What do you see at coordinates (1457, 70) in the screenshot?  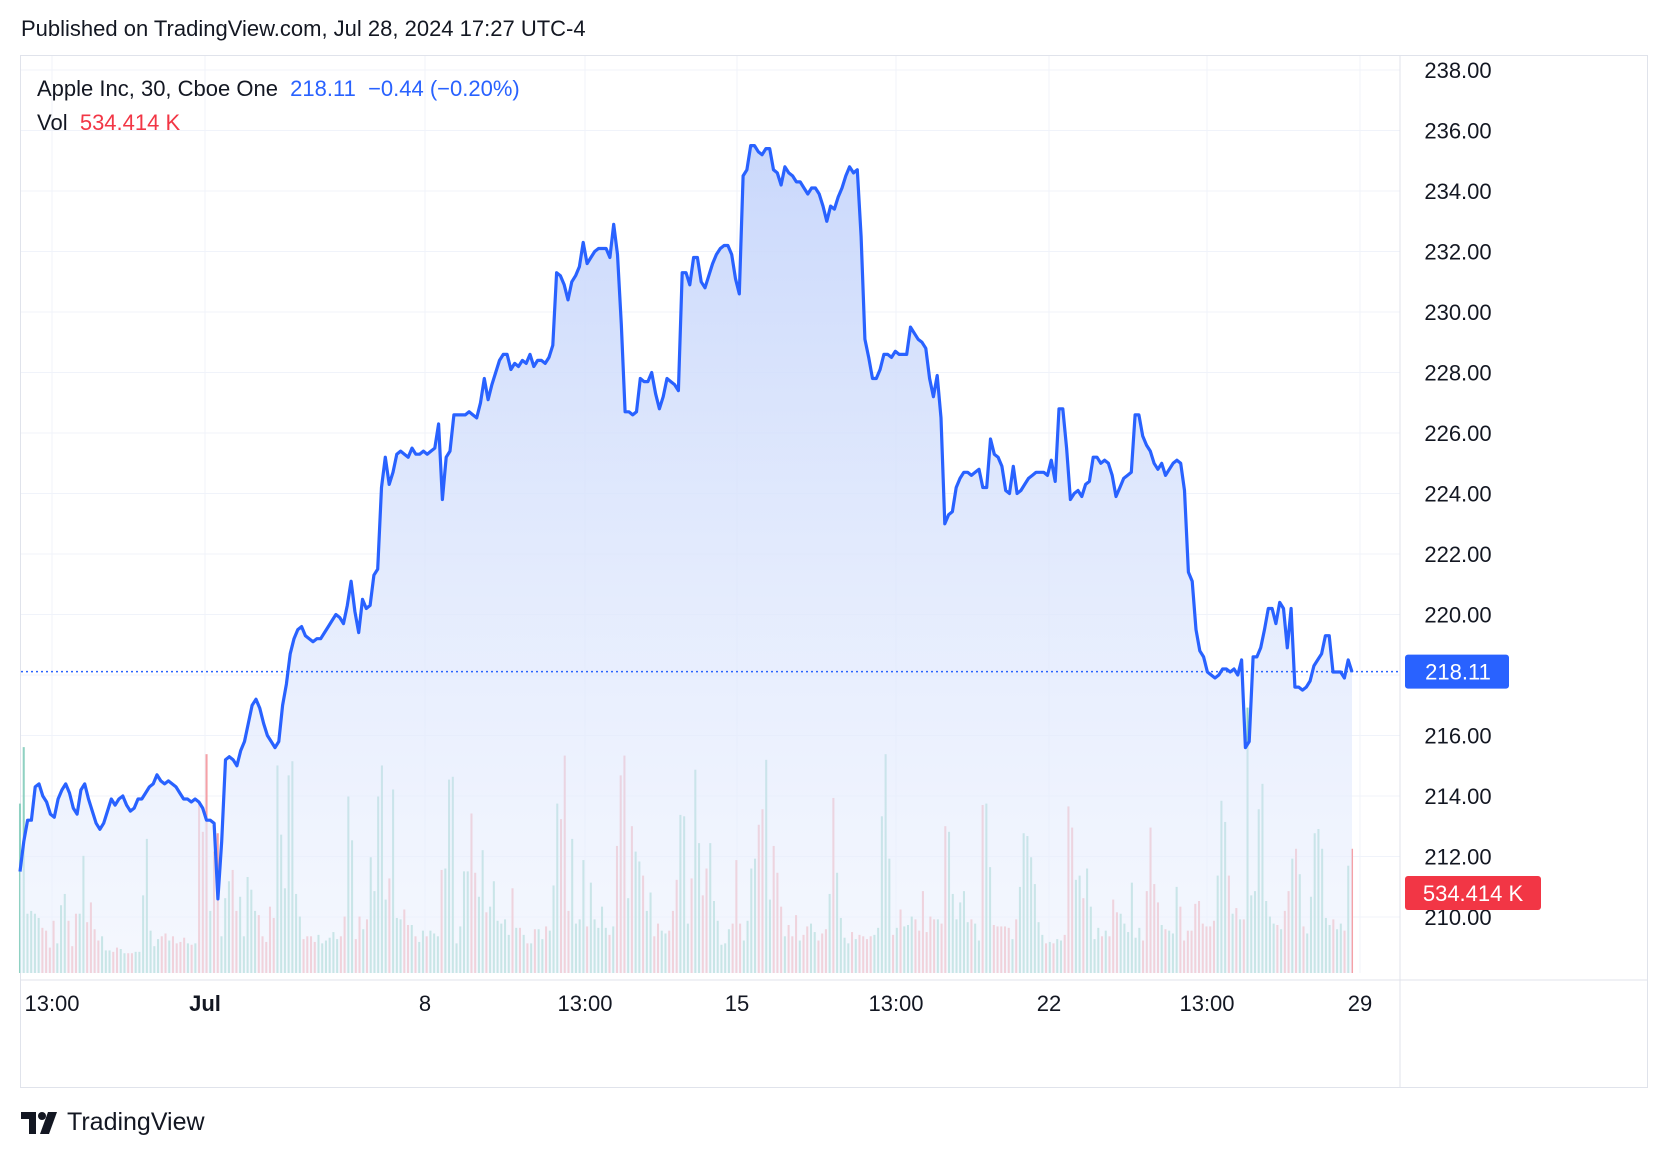 I see `price-tick-label: 238.00` at bounding box center [1457, 70].